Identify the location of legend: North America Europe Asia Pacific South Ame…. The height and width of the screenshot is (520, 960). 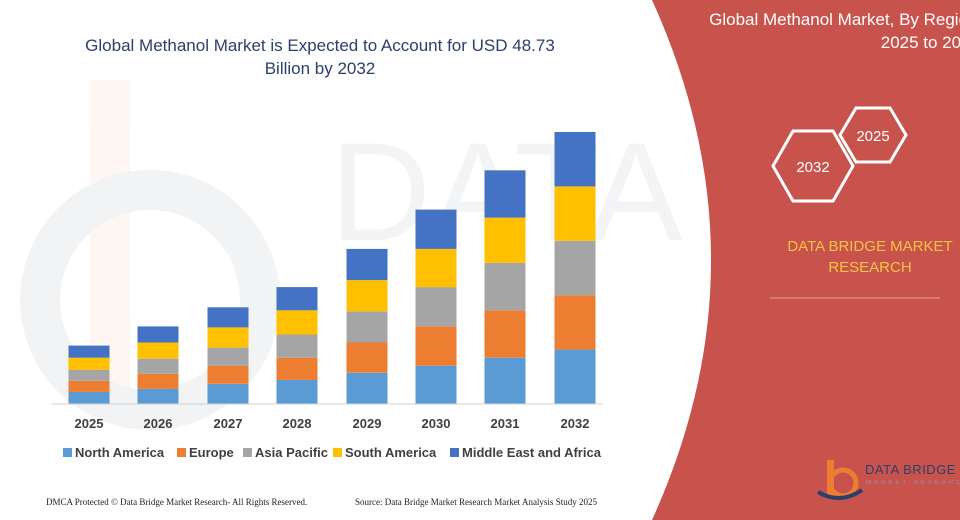
(332, 452).